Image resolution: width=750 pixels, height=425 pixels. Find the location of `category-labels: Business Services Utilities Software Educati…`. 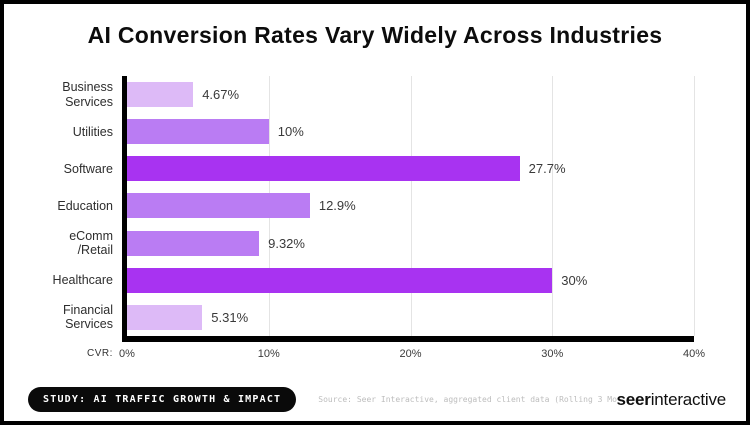

category-labels: Business Services Utilities Software Educati… is located at coordinates (77, 206).